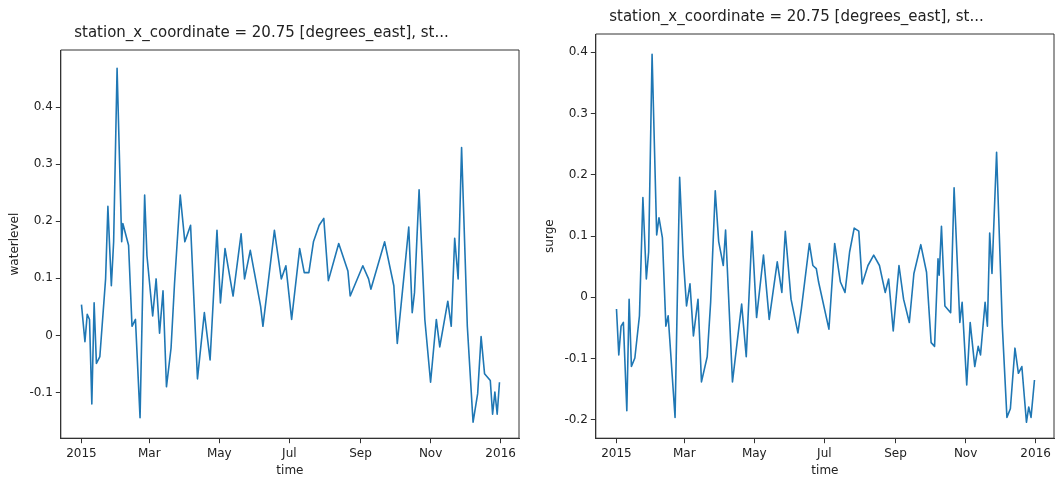 The image size is (1060, 488). I want to click on y-tick-label: -0.2, so click(576, 418).